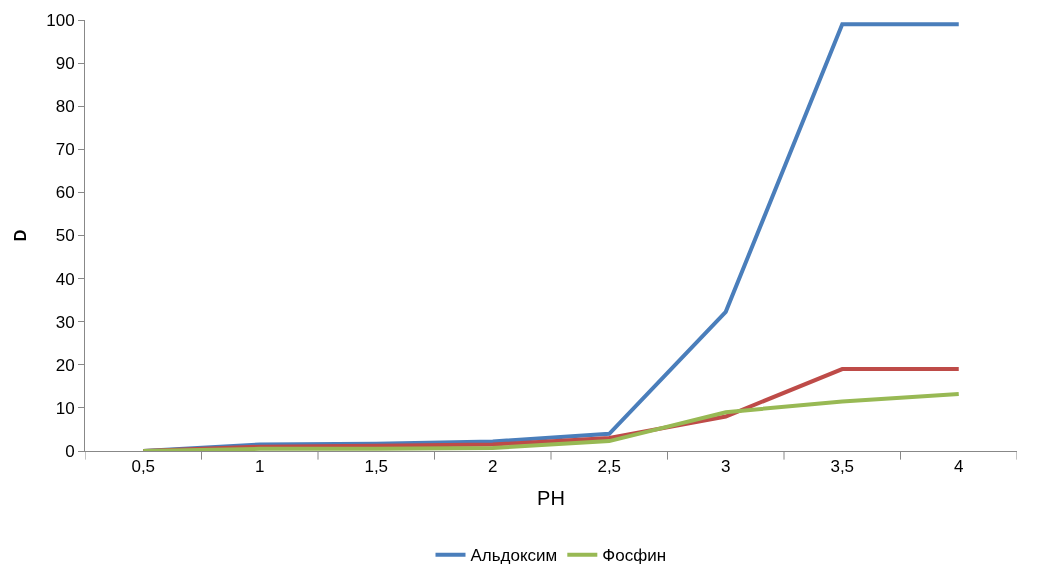  I want to click on legend-label: Фосфин, so click(634, 556).